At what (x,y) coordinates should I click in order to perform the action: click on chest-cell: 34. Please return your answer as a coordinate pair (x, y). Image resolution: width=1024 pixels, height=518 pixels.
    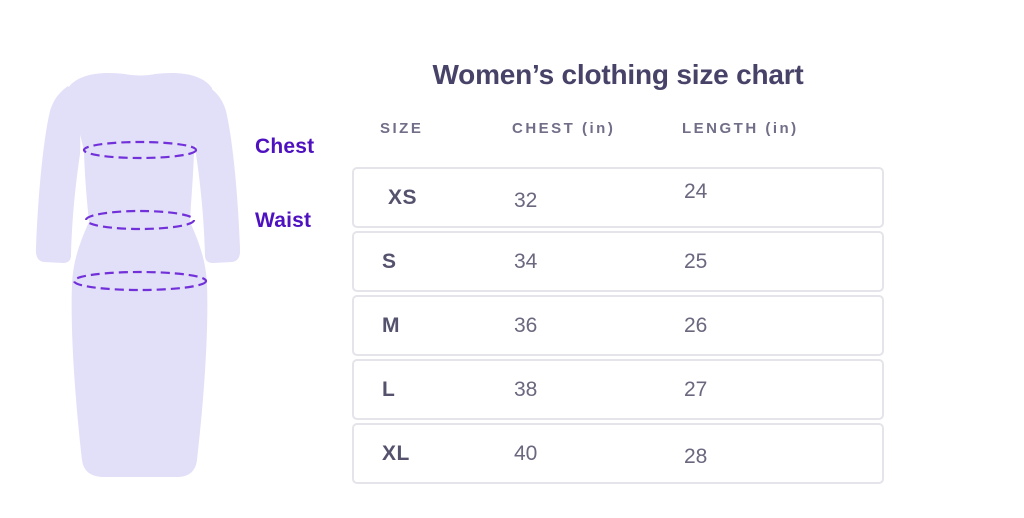
    Looking at the image, I should click on (526, 261).